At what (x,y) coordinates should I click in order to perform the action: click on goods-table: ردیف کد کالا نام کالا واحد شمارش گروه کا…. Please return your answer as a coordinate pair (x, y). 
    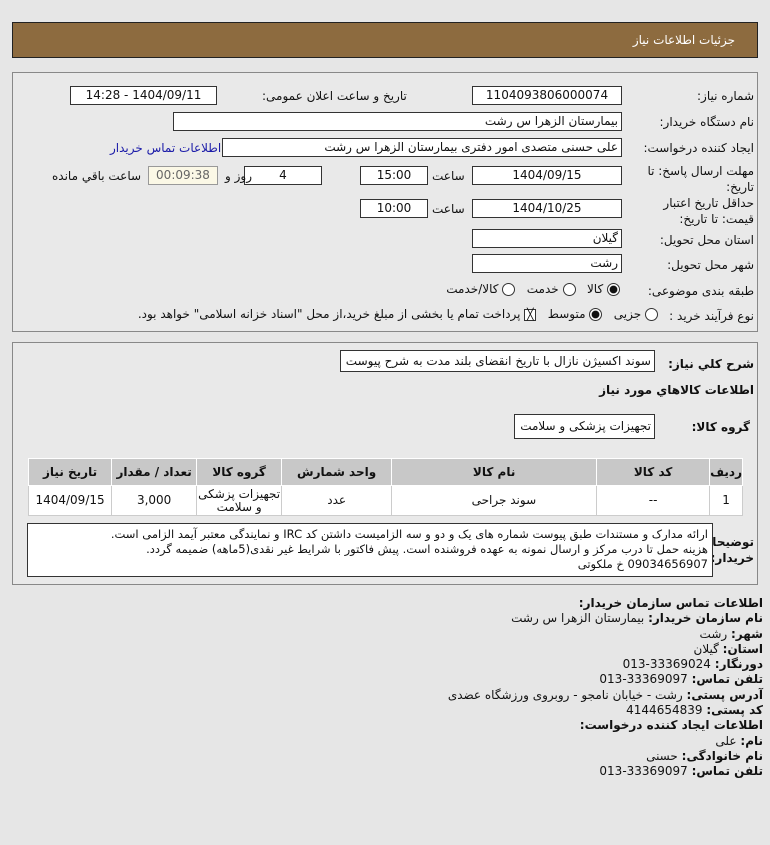
    Looking at the image, I should click on (385, 487).